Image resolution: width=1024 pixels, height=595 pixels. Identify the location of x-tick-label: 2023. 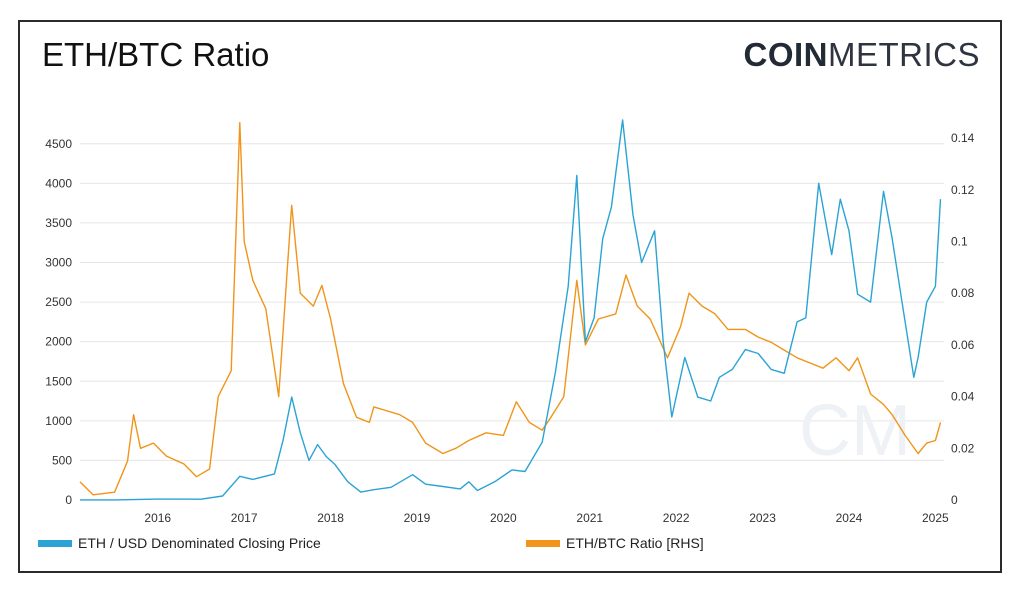
(762, 518).